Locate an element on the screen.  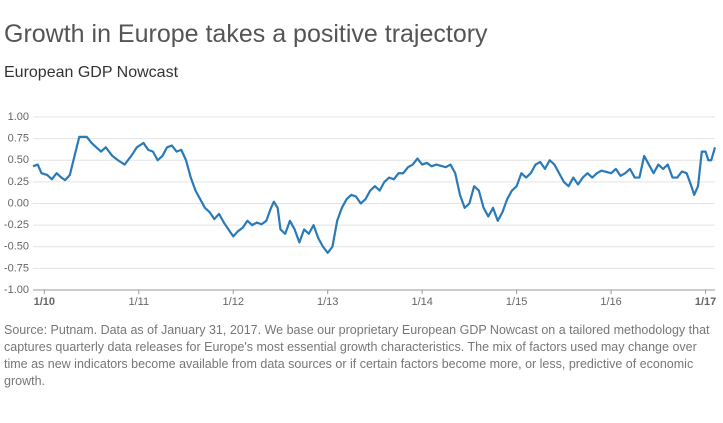
y-tick-label: -0.25 is located at coordinates (16, 225).